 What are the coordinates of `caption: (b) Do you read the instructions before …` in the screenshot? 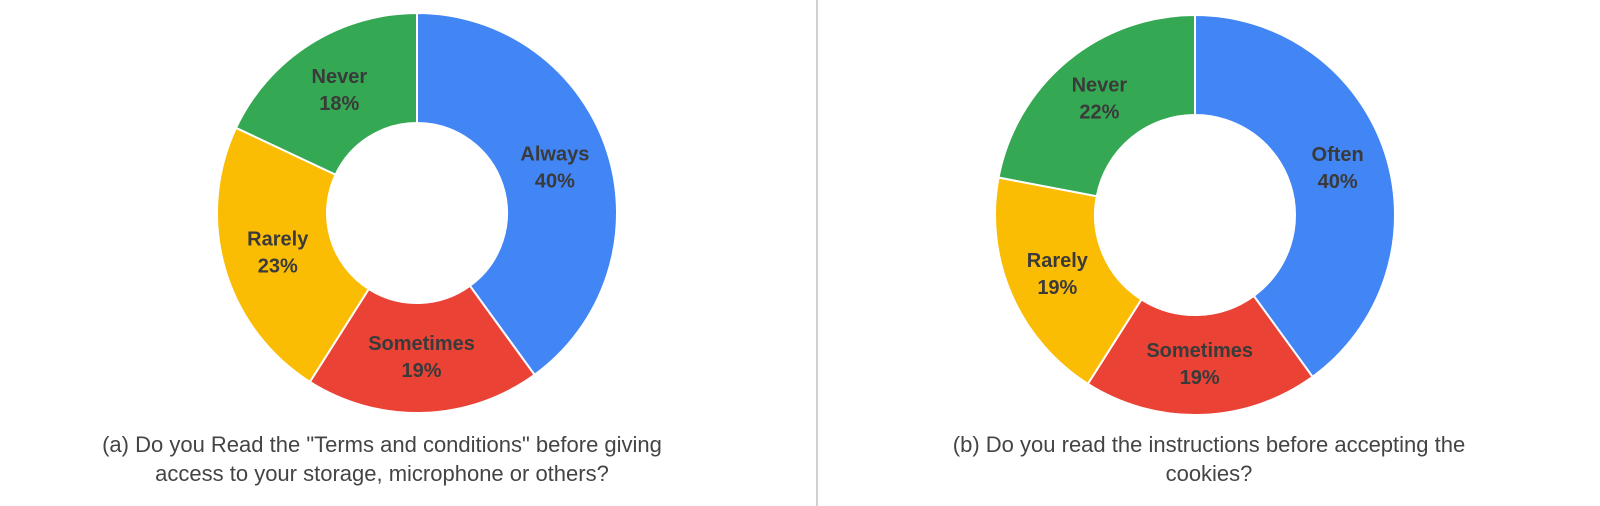 It's located at (1209, 444).